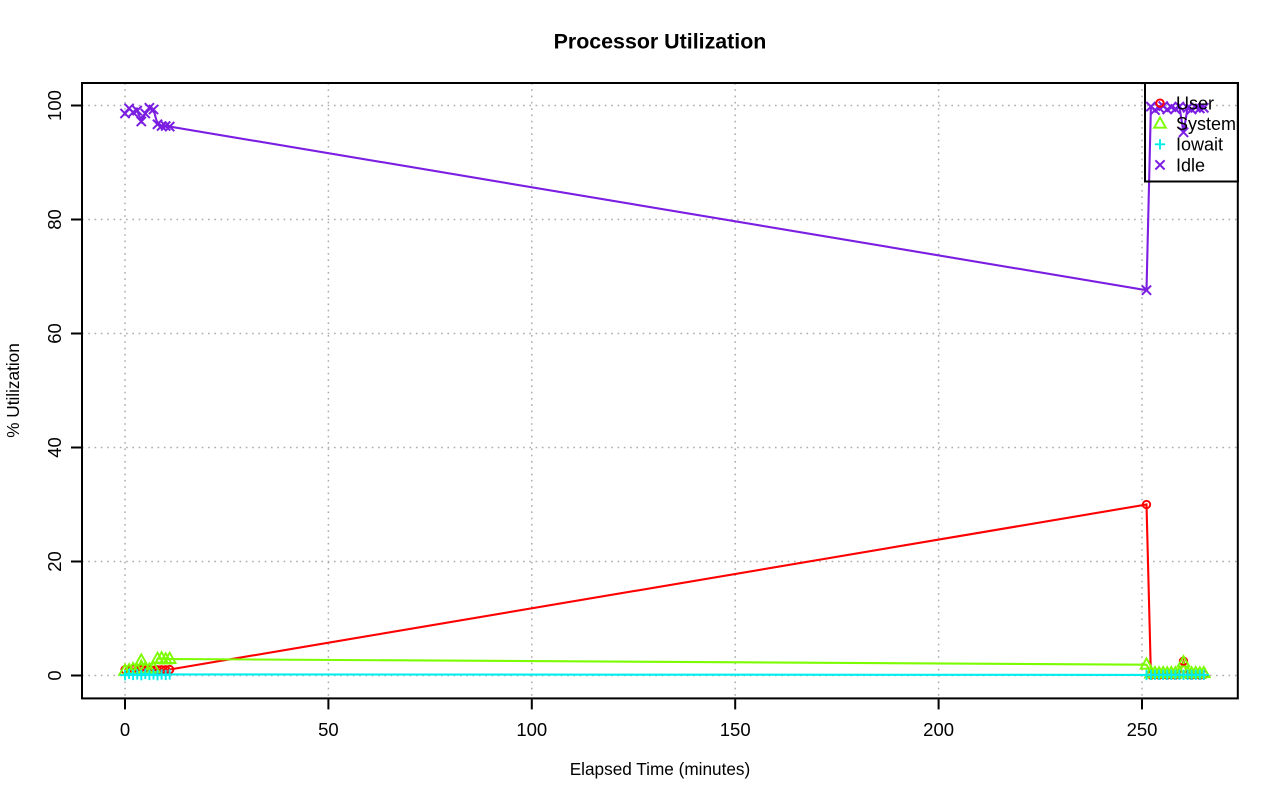  I want to click on svg-text: Iowait, so click(1199, 145).